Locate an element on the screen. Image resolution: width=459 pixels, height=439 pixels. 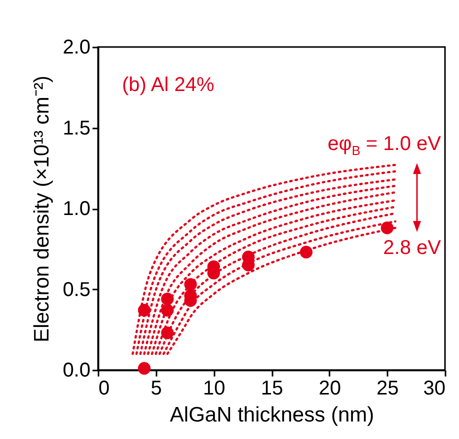
x-tick-label: 5 is located at coordinates (156, 389).